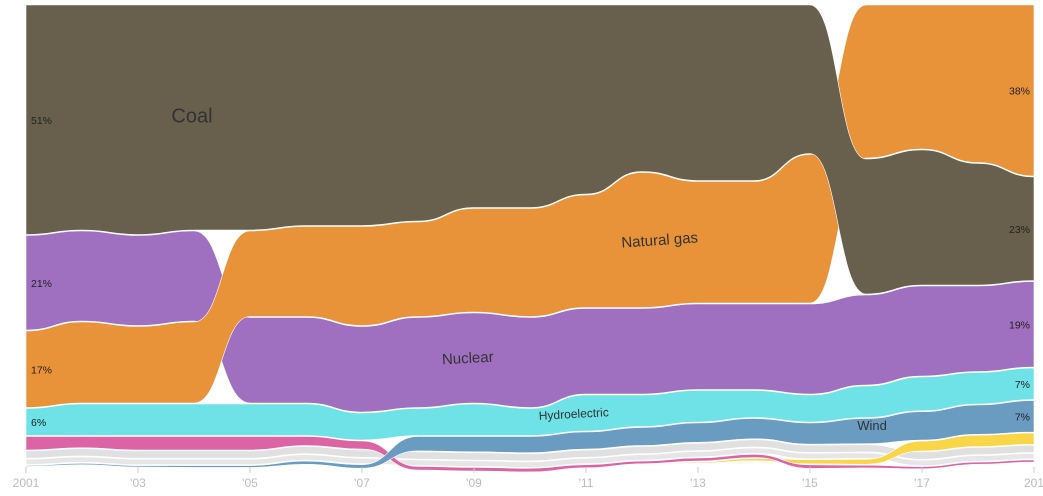 The width and height of the screenshot is (1043, 496). Describe the element at coordinates (1019, 92) in the screenshot. I see `end-percent-label: 38%` at that location.